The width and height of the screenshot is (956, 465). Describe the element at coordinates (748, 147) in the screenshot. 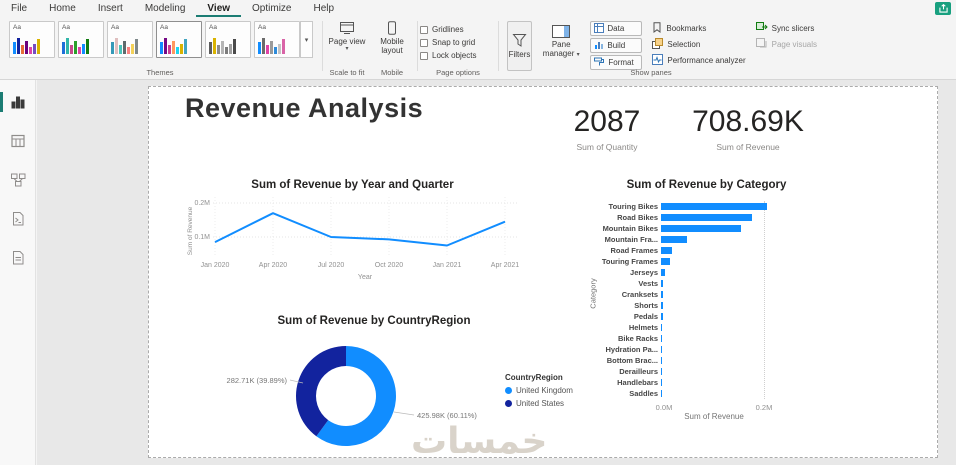

I see `kpi-revenue-label: Sum of Revenue` at that location.